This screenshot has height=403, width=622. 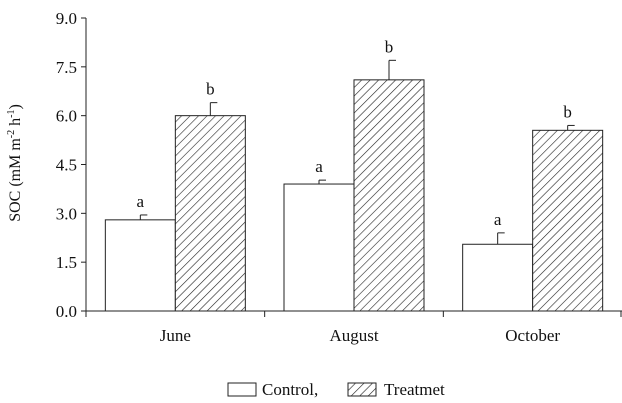 What do you see at coordinates (66, 67) in the screenshot?
I see `y-tick-label: 7.5` at bounding box center [66, 67].